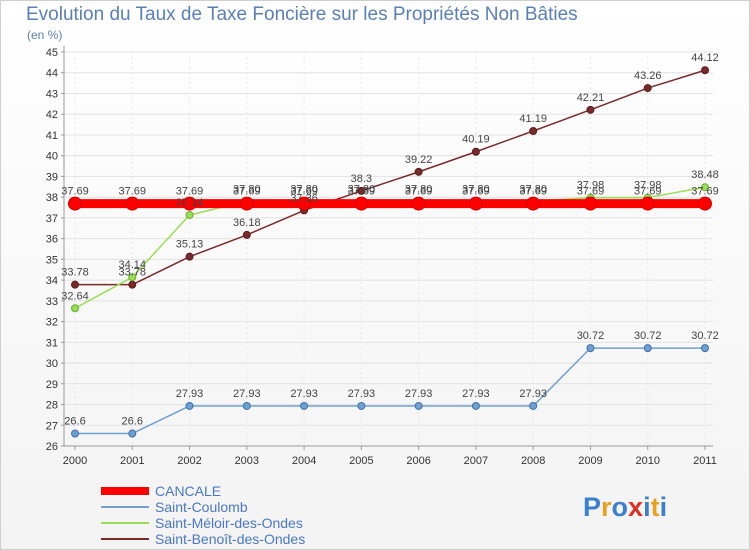  I want to click on y-tick-label: 32, so click(52, 323).